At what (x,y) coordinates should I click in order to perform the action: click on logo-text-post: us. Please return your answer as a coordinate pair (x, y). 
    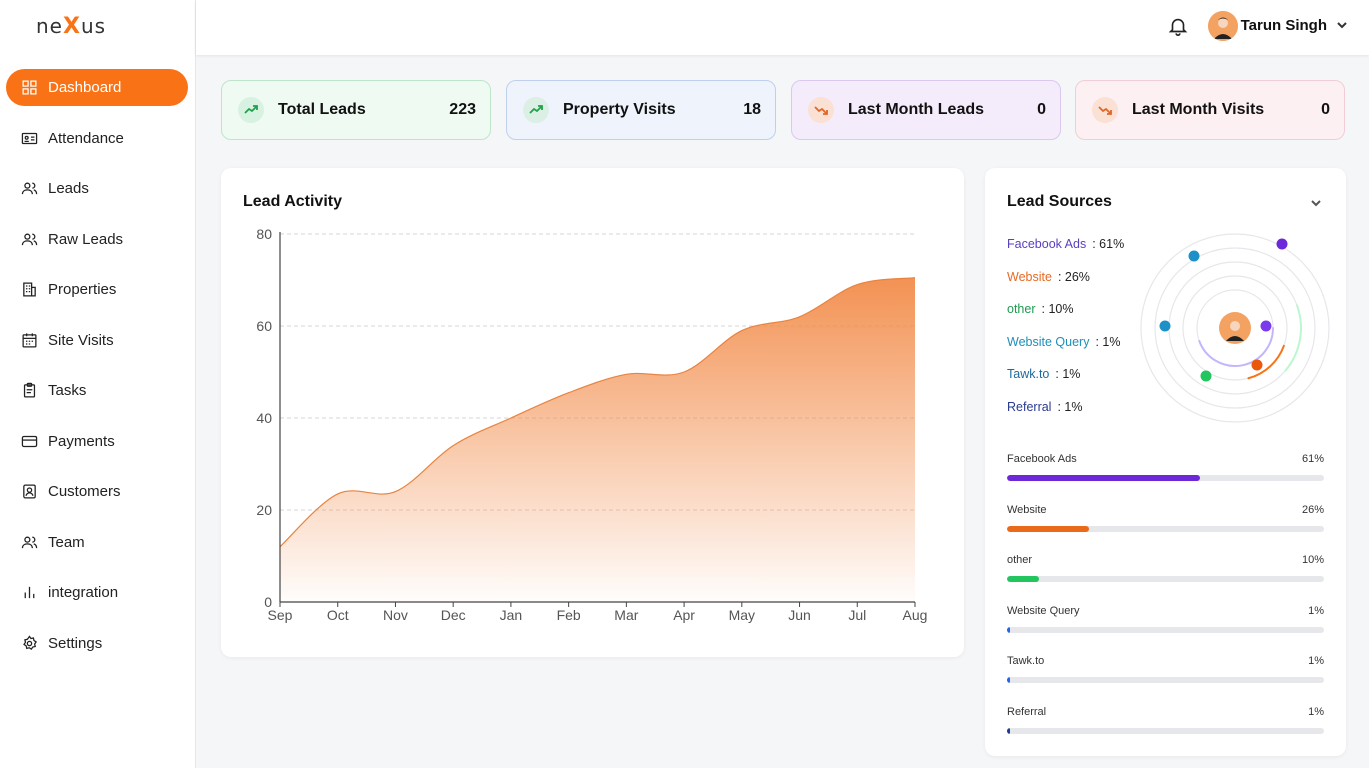
    Looking at the image, I should click on (93, 26).